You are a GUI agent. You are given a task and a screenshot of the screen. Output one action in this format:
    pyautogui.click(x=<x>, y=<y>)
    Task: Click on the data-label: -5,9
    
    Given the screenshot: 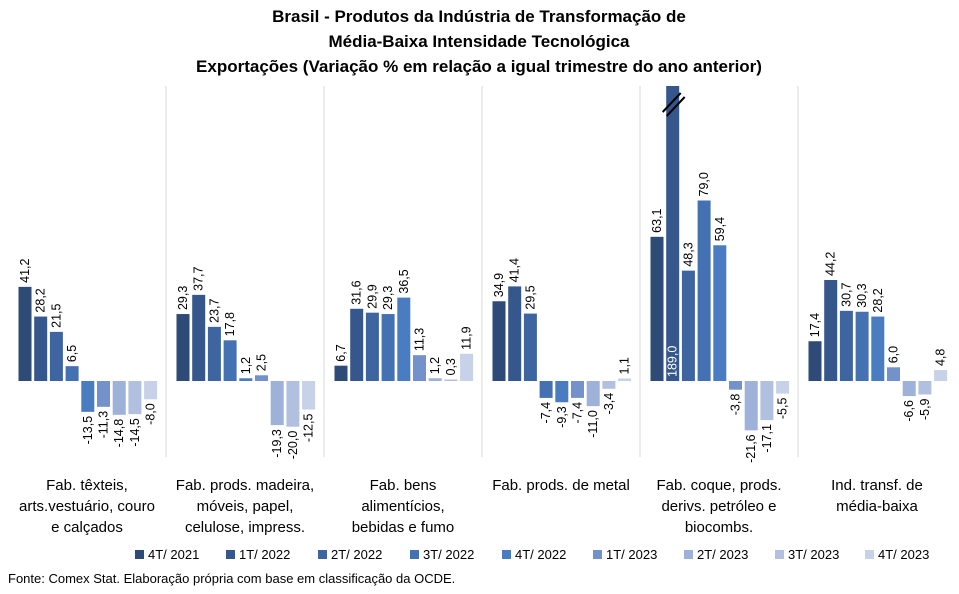 What is the action you would take?
    pyautogui.click(x=925, y=409)
    